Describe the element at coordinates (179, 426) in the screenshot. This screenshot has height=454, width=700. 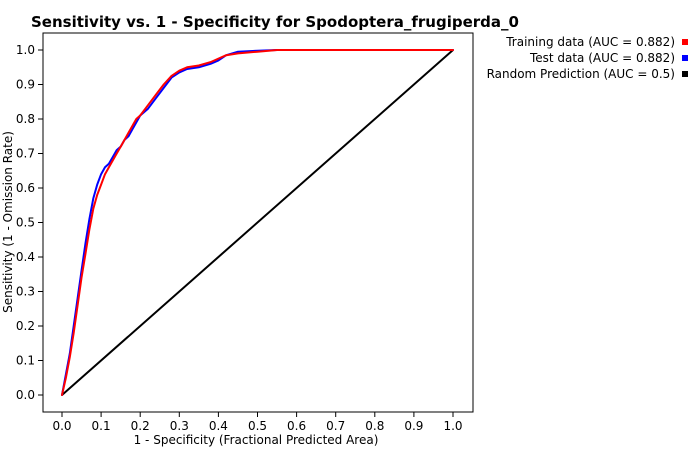
I see `x-tick-label: 0.3` at that location.